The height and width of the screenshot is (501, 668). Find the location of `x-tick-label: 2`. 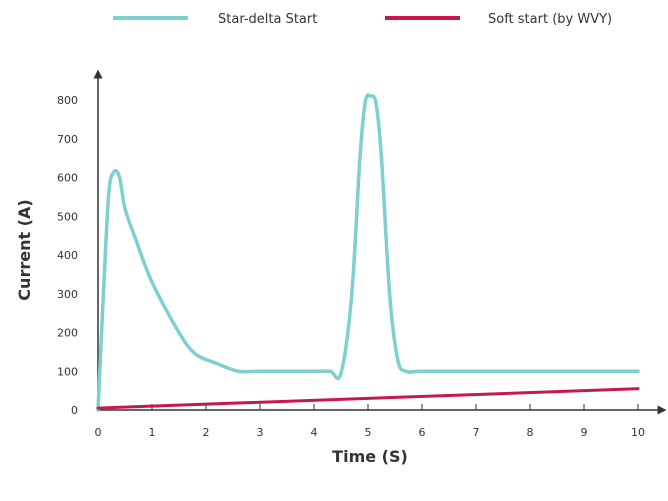

x-tick-label: 2 is located at coordinates (206, 432).